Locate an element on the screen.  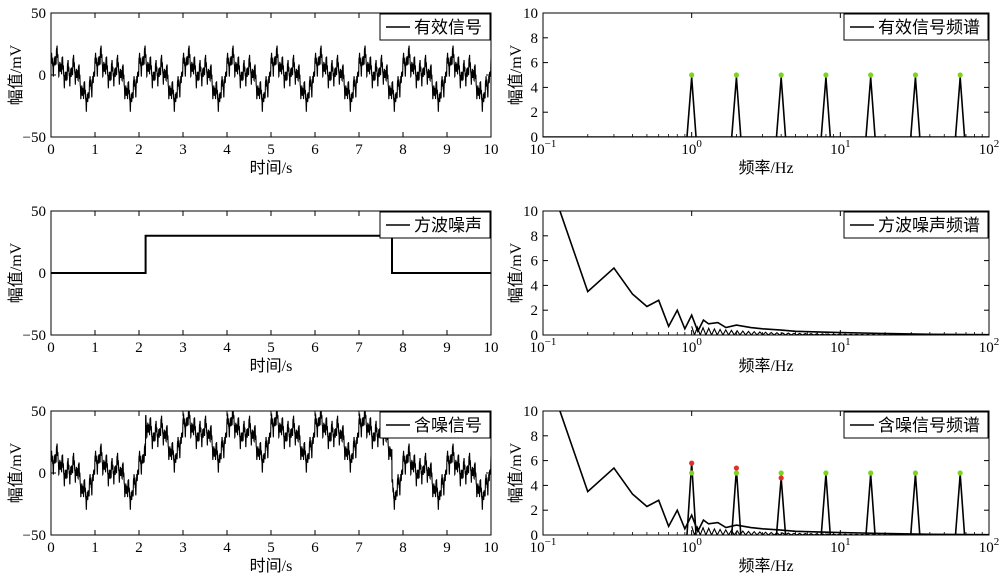
legend-label: 有效信号 is located at coordinates (448, 27).